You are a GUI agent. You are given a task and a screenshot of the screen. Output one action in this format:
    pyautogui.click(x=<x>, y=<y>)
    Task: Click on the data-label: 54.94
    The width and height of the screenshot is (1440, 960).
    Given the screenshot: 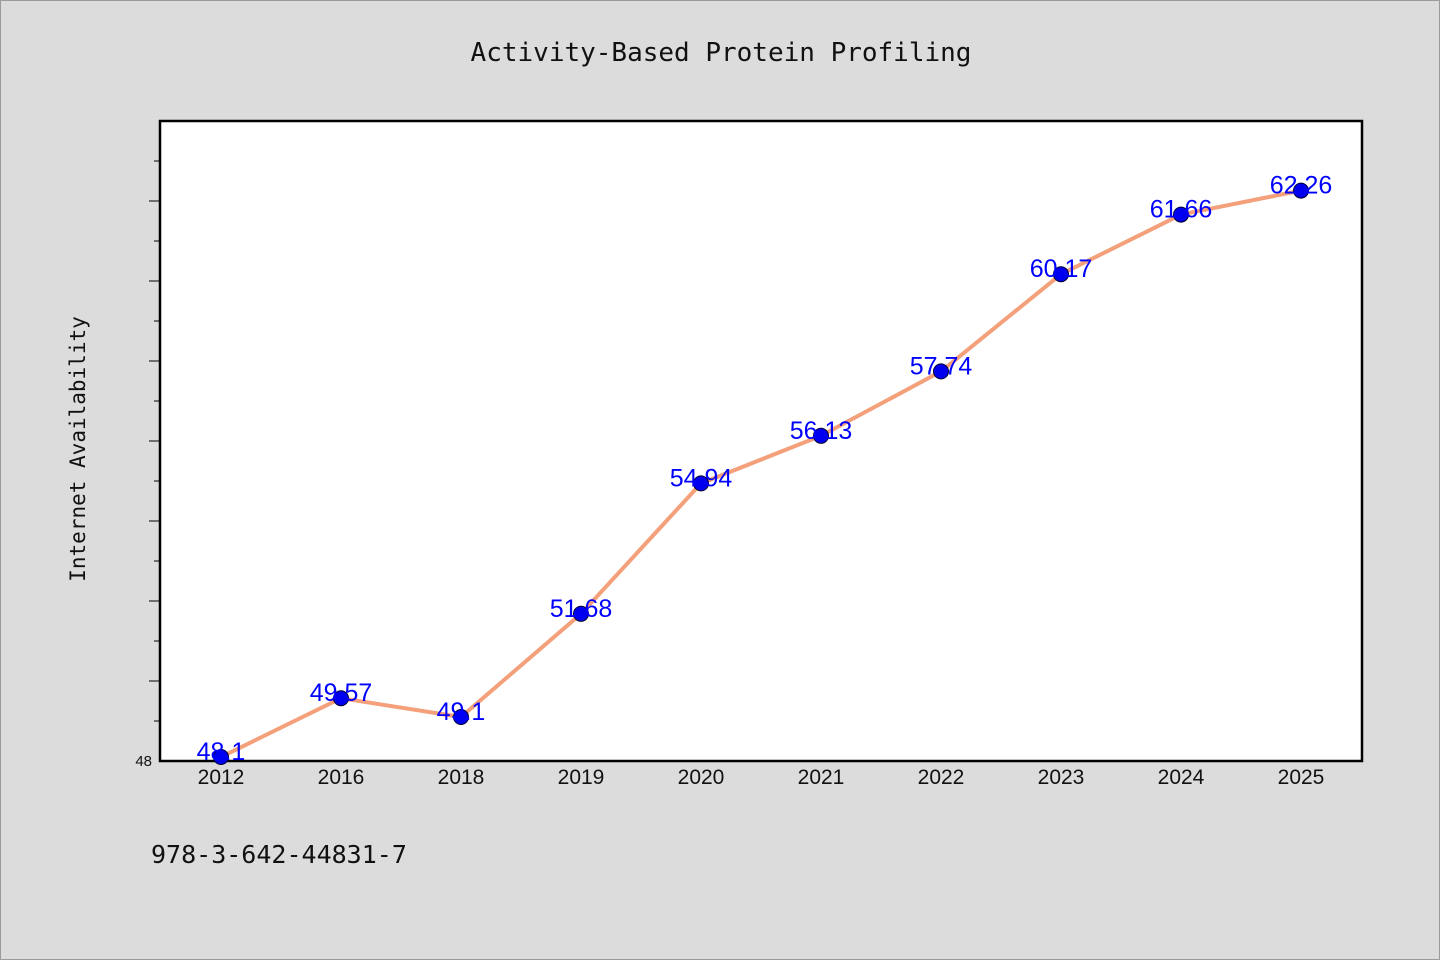 What is the action you would take?
    pyautogui.click(x=701, y=478)
    